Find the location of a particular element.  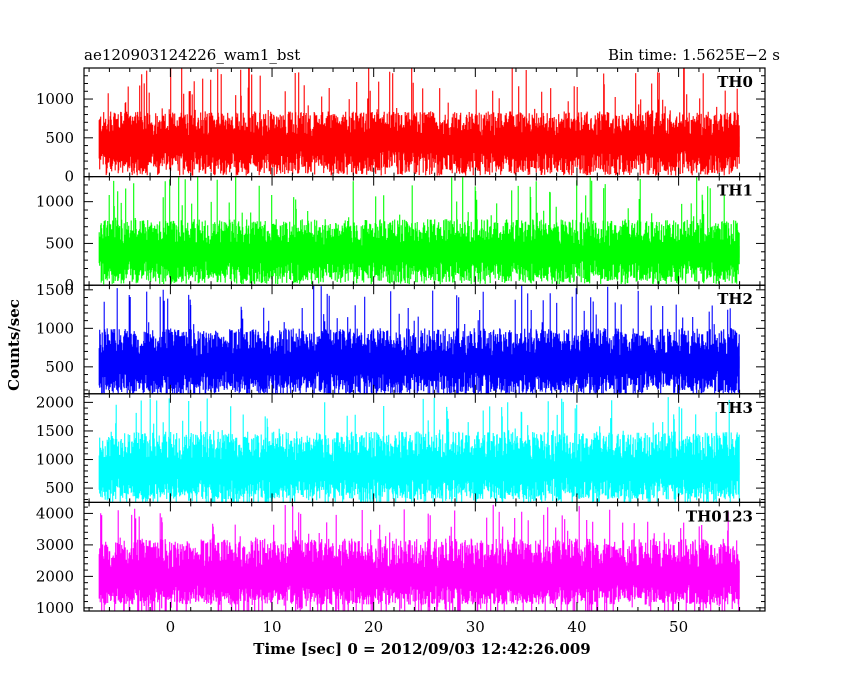

series-line-th3 is located at coordinates (419, 450).